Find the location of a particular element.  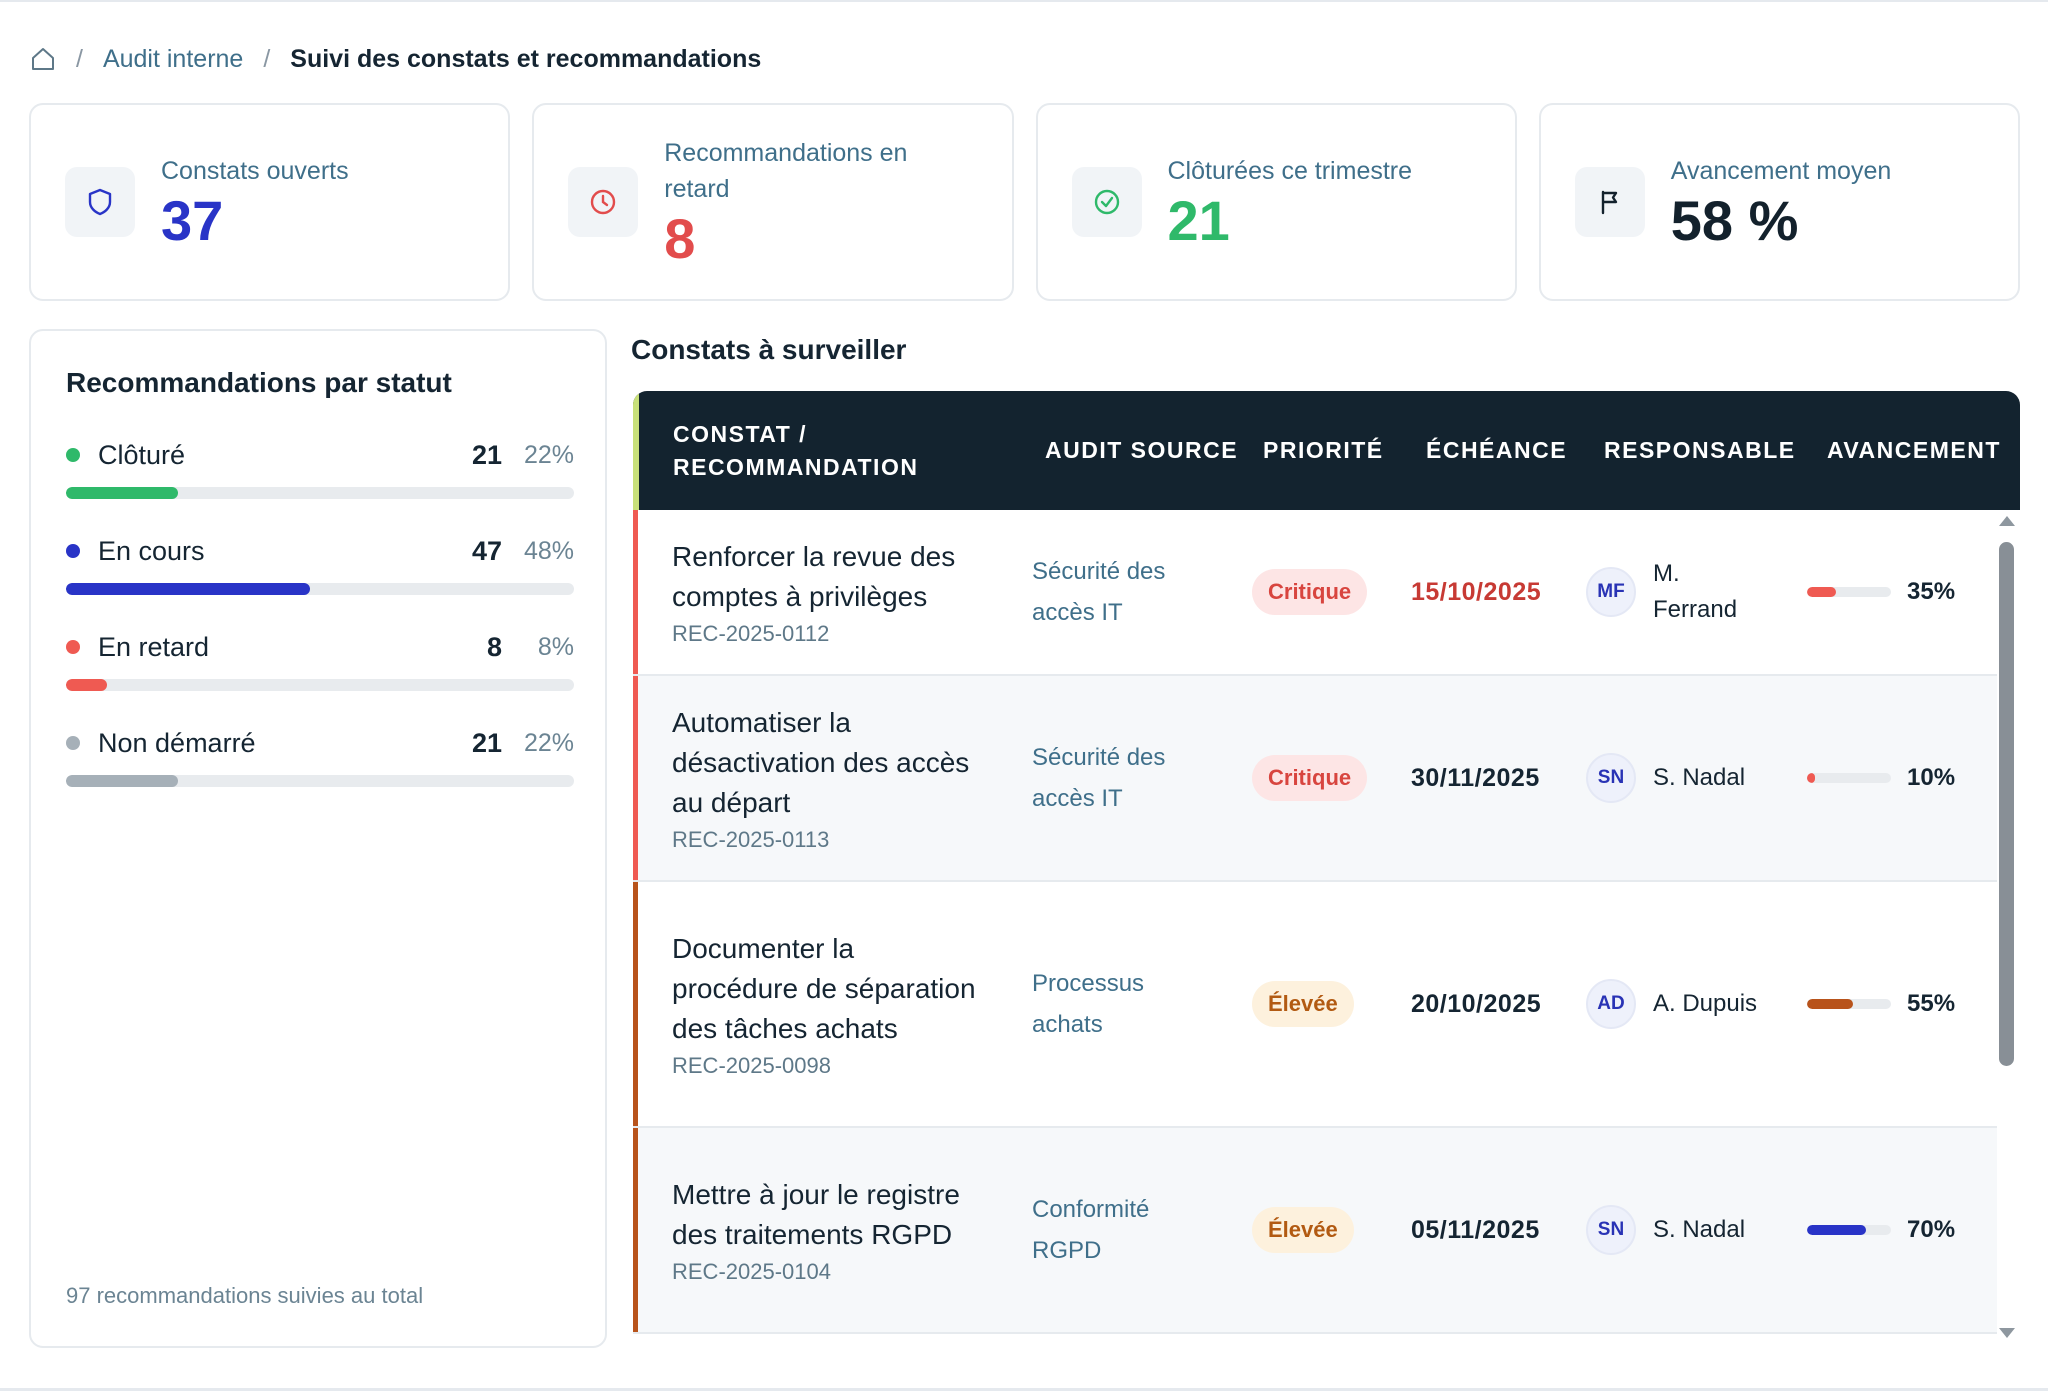

due-date: 20/10/2025 is located at coordinates (1476, 1003).